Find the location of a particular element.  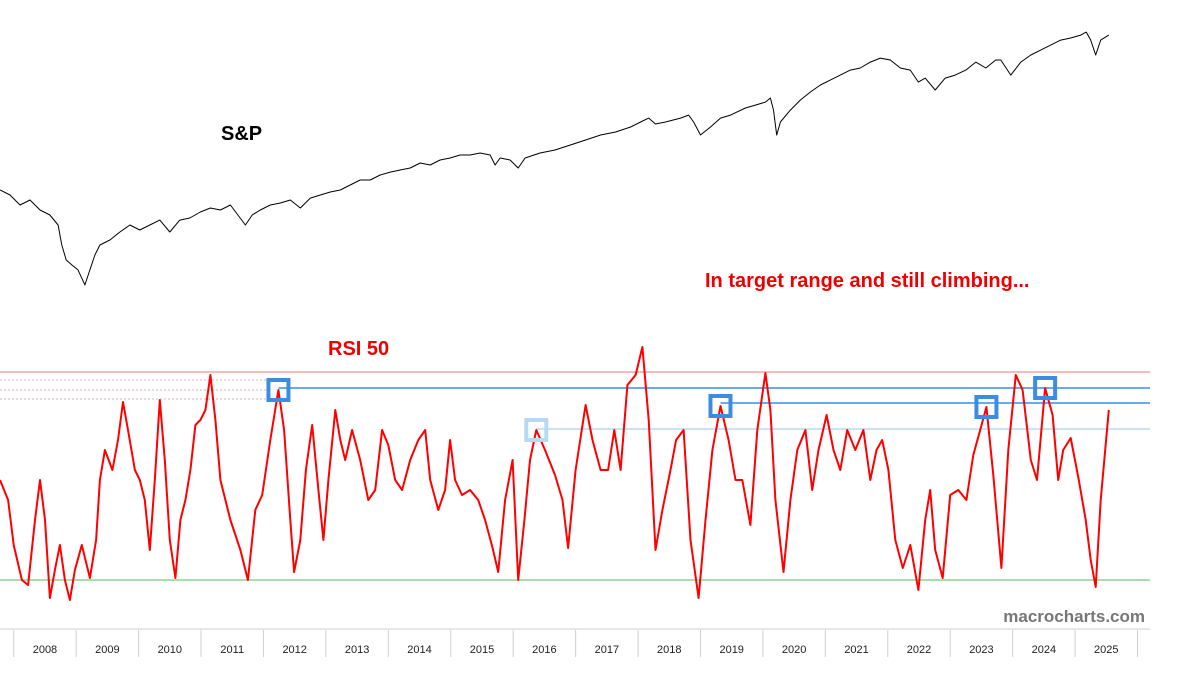

x-tick-label: 2025 is located at coordinates (1106, 650).